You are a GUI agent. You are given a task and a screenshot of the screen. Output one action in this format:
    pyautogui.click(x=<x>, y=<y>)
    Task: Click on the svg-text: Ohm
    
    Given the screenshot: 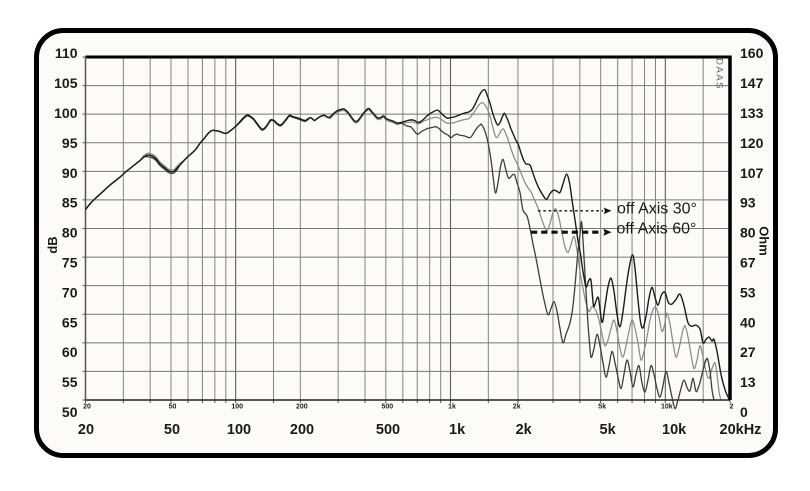 What is the action you would take?
    pyautogui.click(x=764, y=241)
    